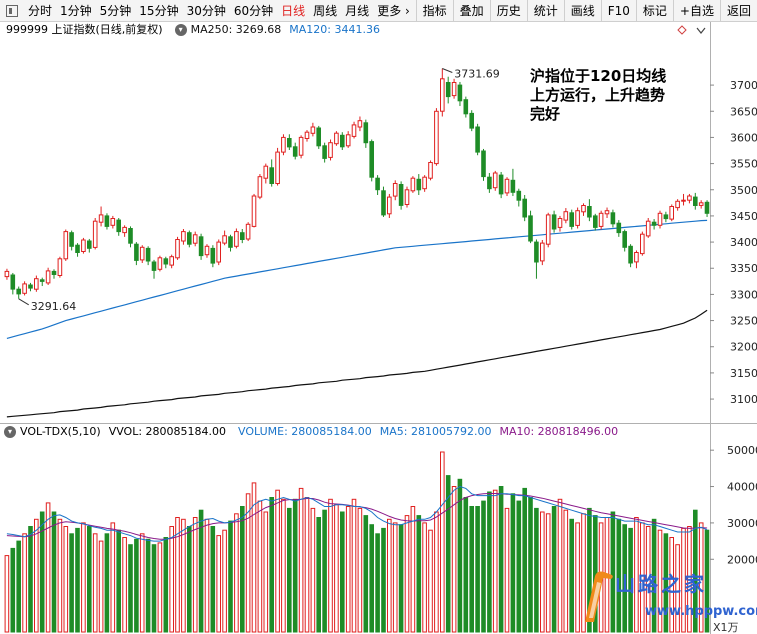 The width and height of the screenshot is (757, 634). I want to click on volume-ma5-value: MA5: 281005792.00, so click(435, 431).